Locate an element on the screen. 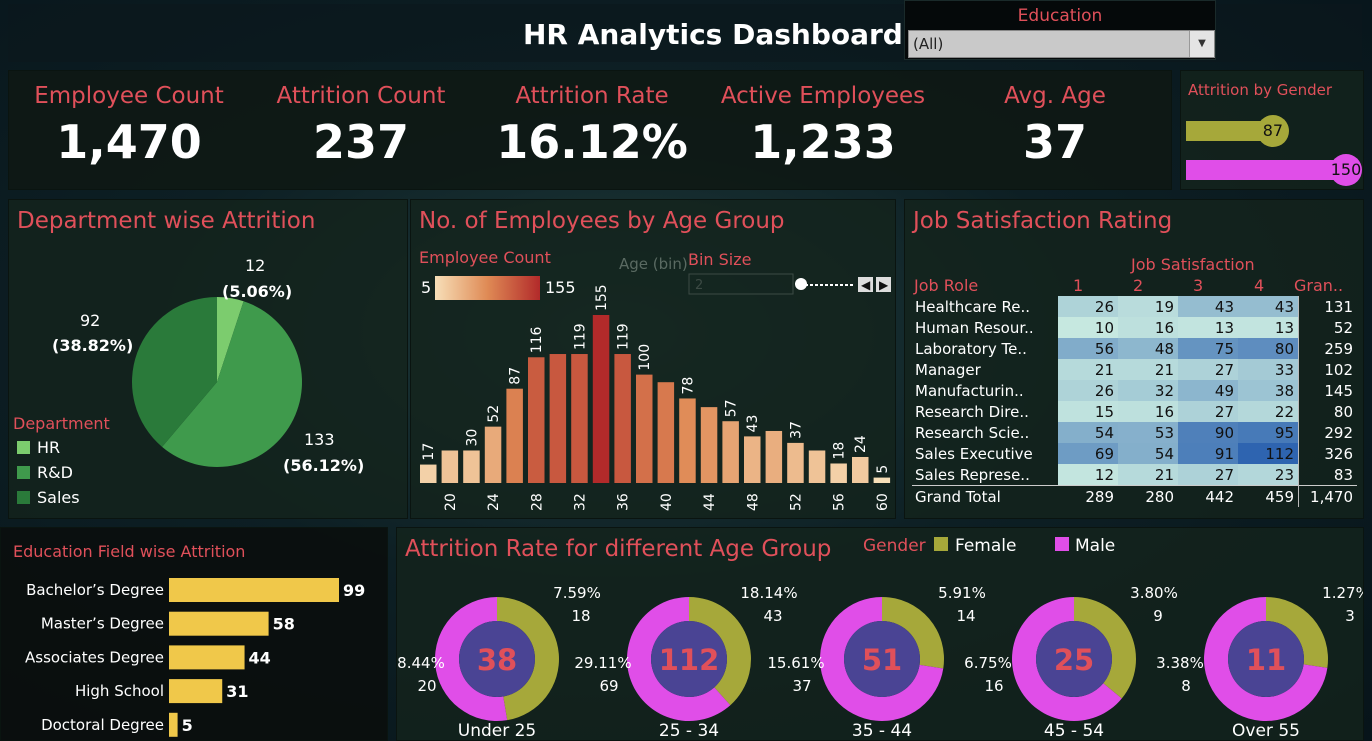 This screenshot has width=1372, height=741. grand-total-row: Grand Total 289 280 442 459 1,470 is located at coordinates (1134, 496).